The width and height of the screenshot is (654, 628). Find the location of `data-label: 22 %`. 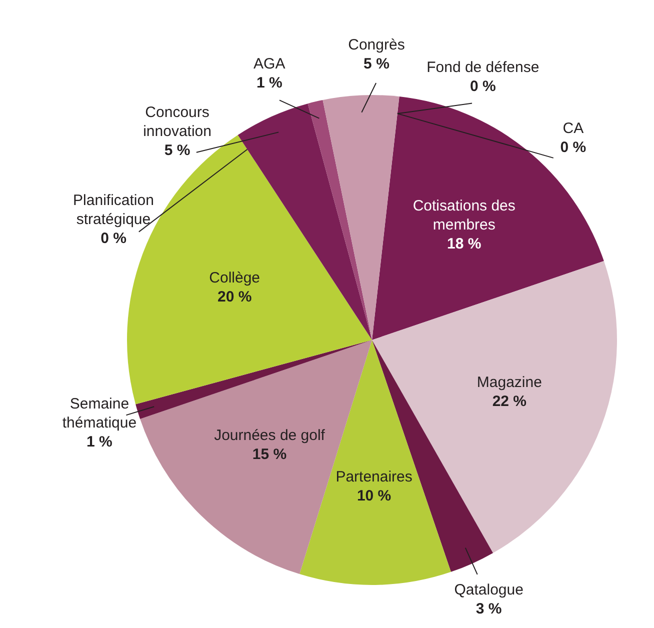

data-label: 22 % is located at coordinates (509, 401).